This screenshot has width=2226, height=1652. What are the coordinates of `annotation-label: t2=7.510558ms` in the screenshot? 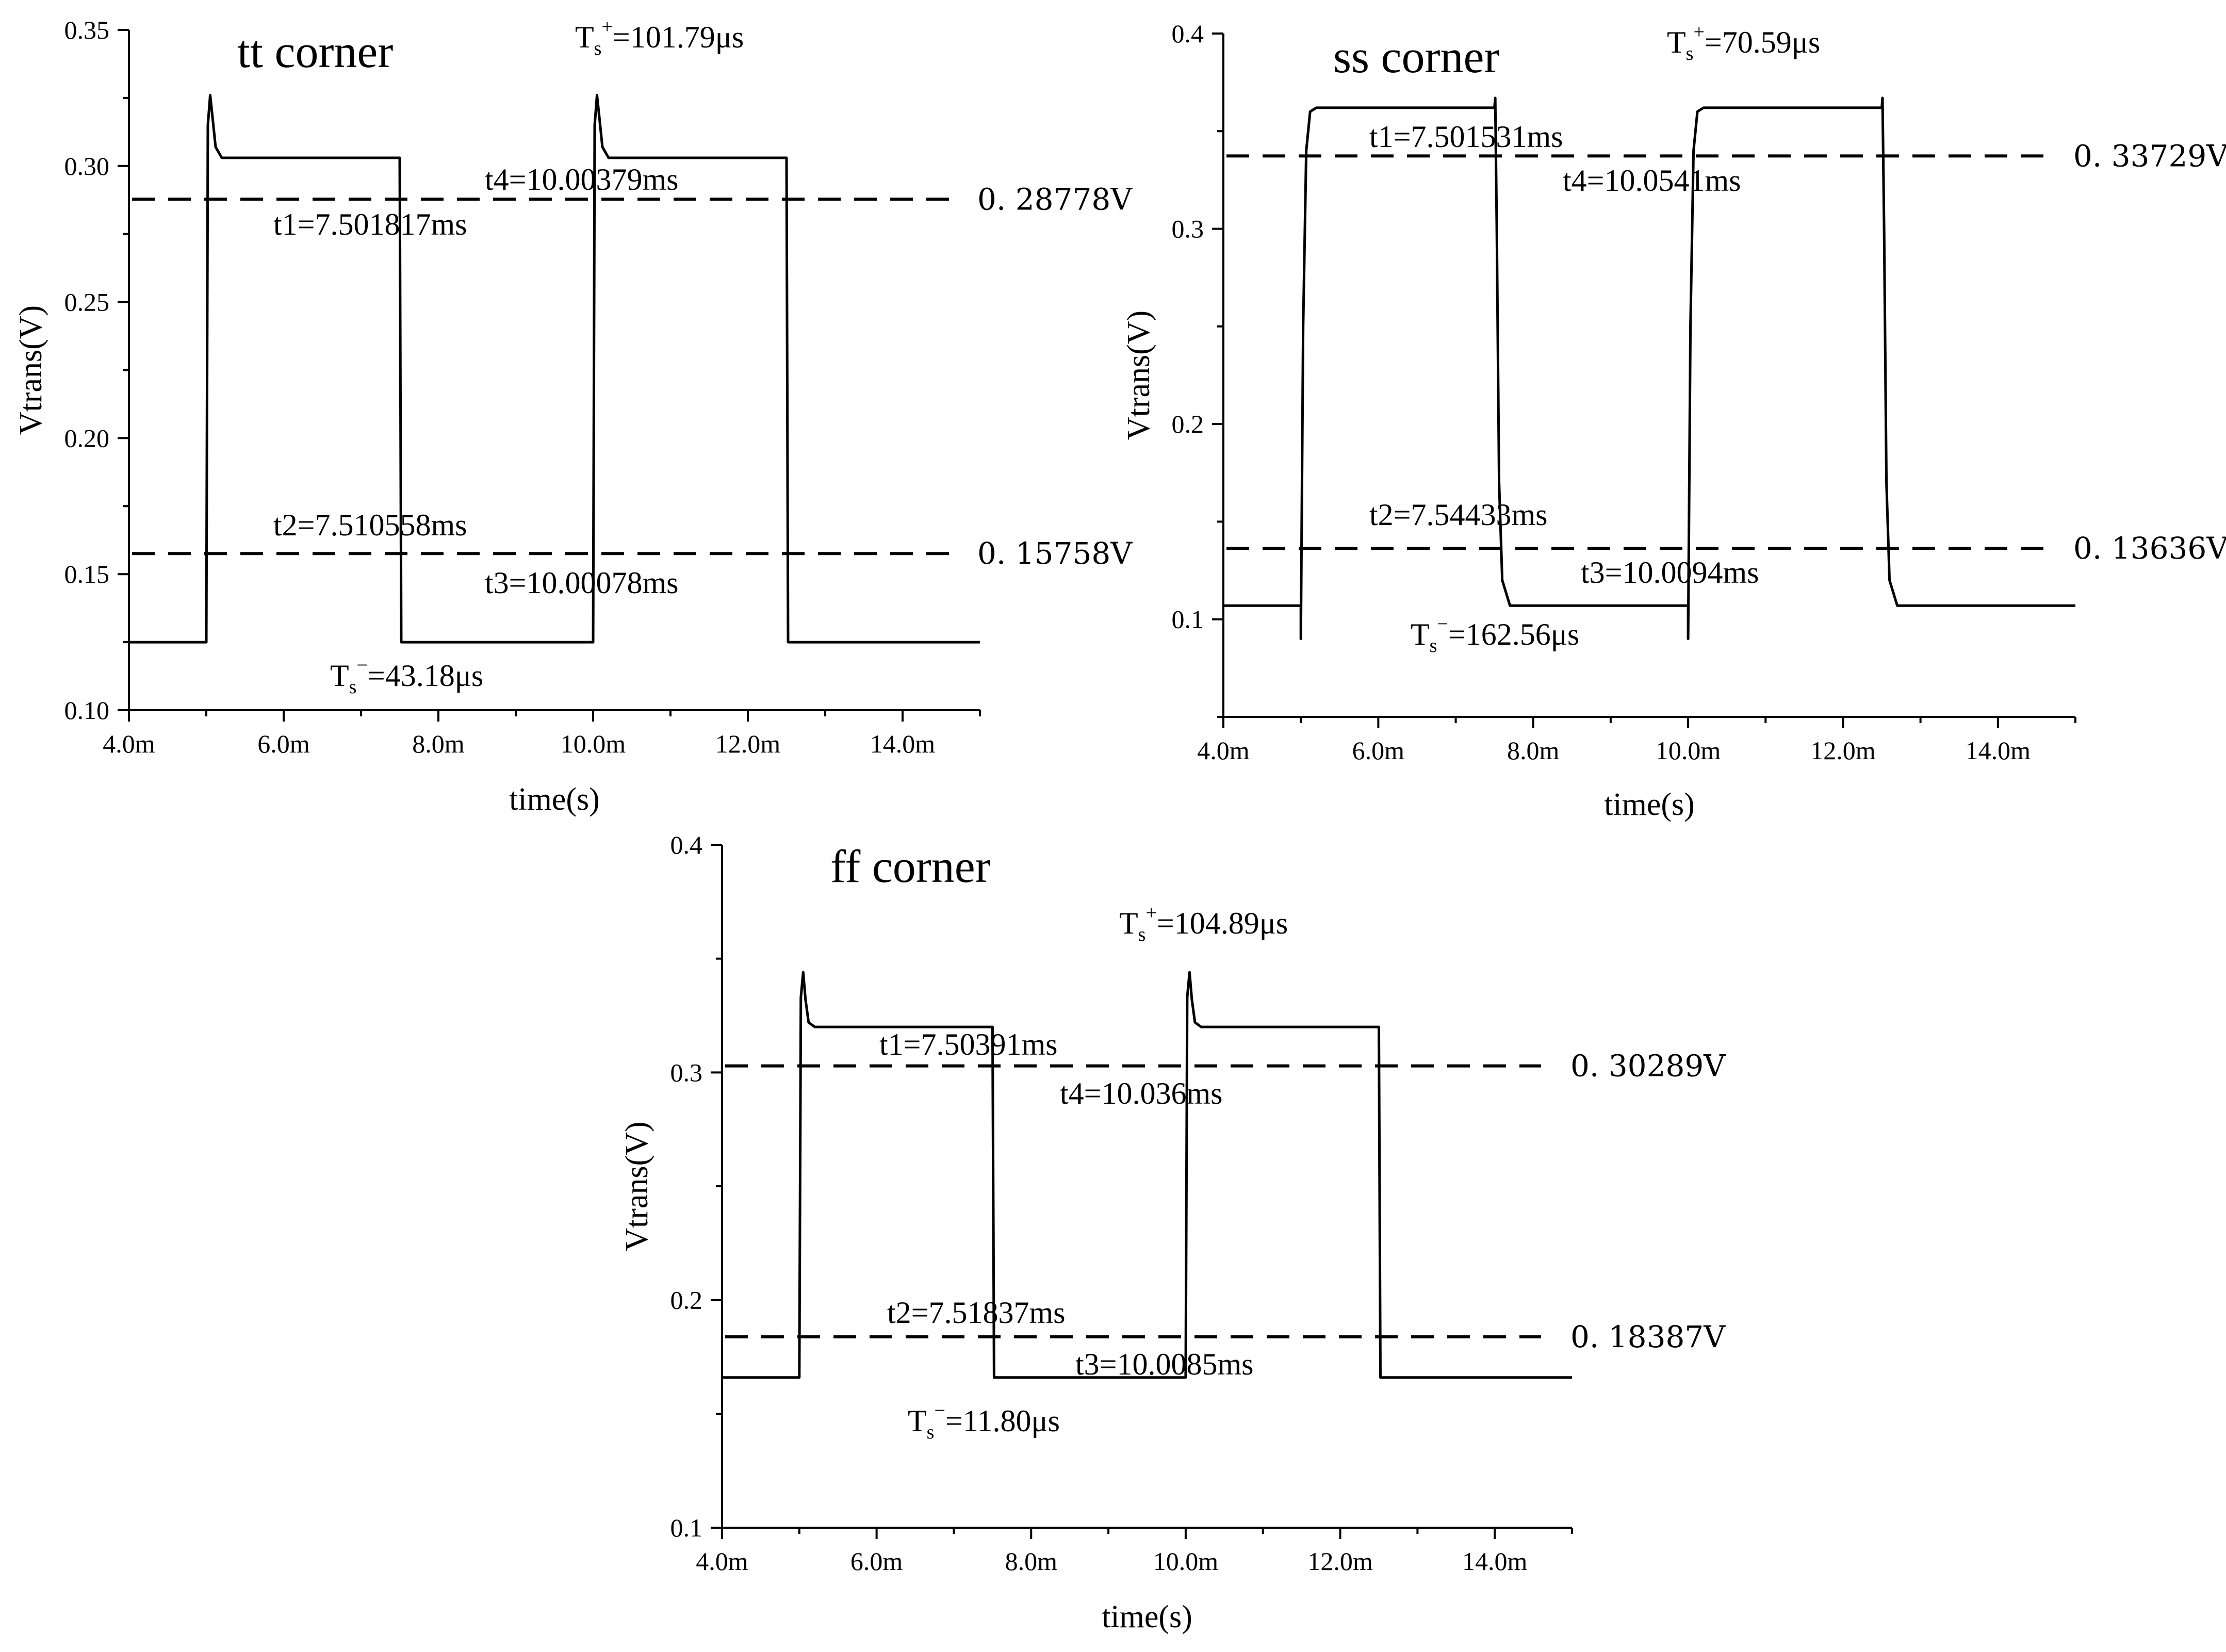 It's located at (370, 525).